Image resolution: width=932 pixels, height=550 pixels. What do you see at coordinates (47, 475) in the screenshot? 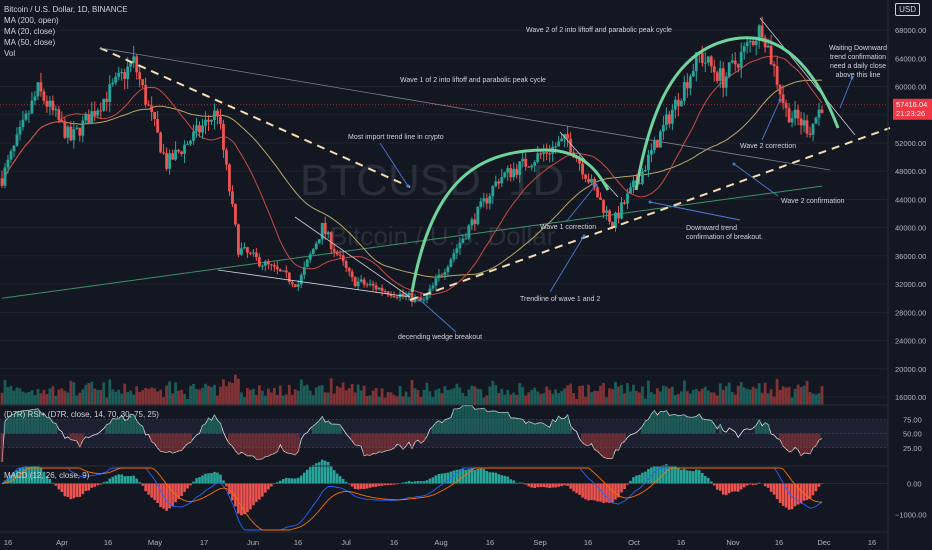
I see `macd-label: MACD (12, 26, close, 9)` at bounding box center [47, 475].